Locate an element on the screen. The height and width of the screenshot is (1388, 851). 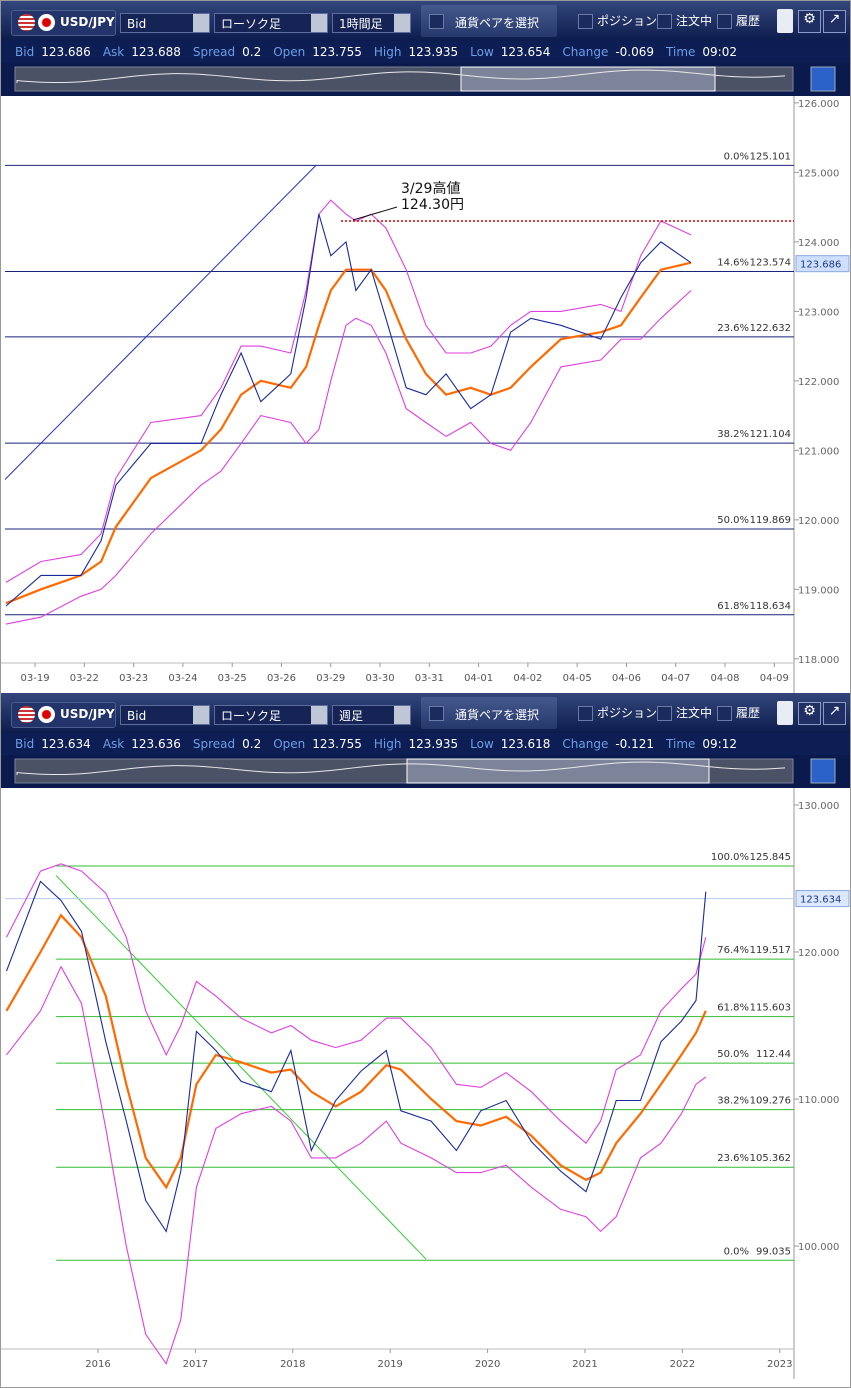
x-tick-label: 2017 is located at coordinates (195, 1364).